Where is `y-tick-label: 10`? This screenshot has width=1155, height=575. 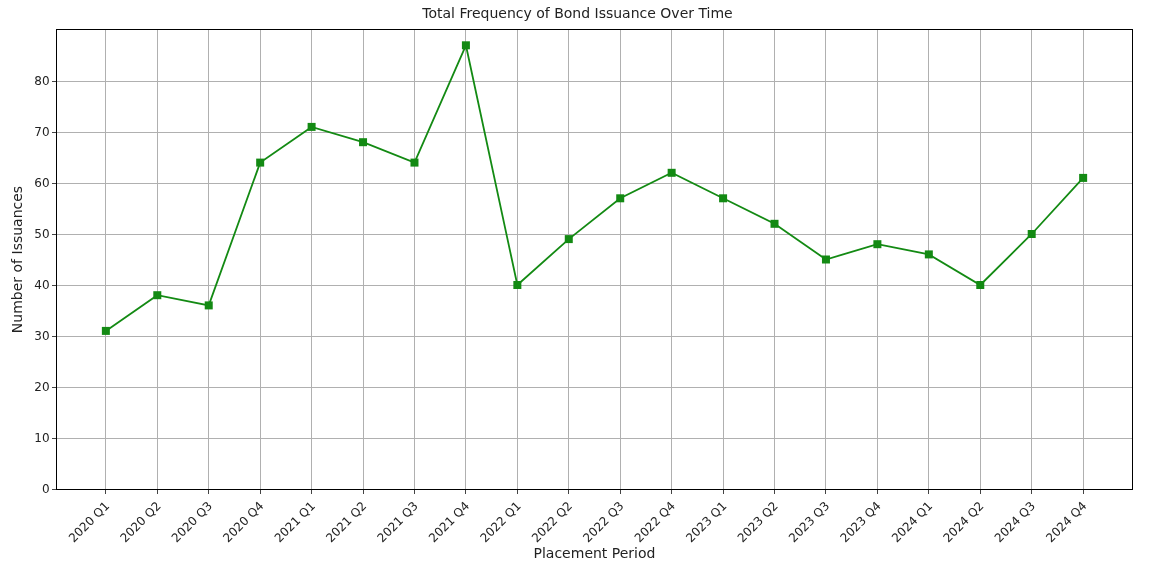 y-tick-label: 10 is located at coordinates (42, 438).